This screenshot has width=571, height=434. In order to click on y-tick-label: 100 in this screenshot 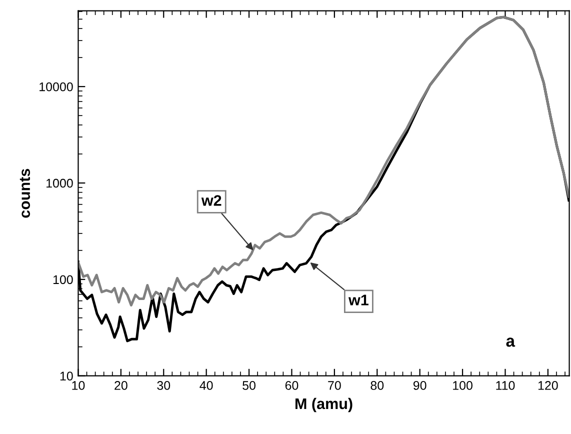, I will do `click(63, 279)`.